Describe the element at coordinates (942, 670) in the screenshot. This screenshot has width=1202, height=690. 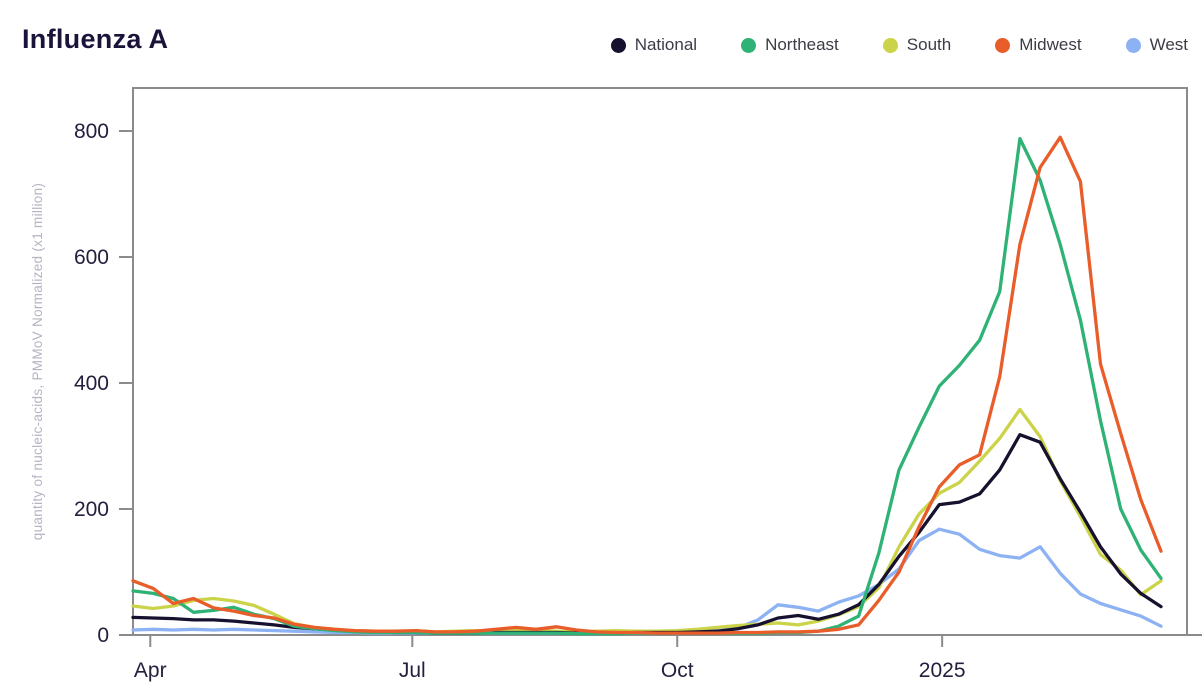
I see `x-tick-label: 2025` at that location.